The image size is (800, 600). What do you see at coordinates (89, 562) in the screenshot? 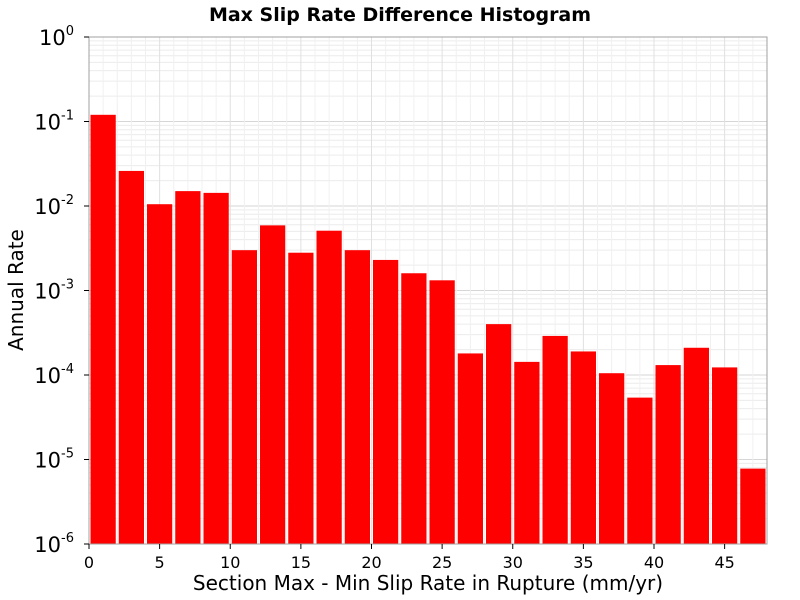
I see `x-tick-label: 0` at bounding box center [89, 562].